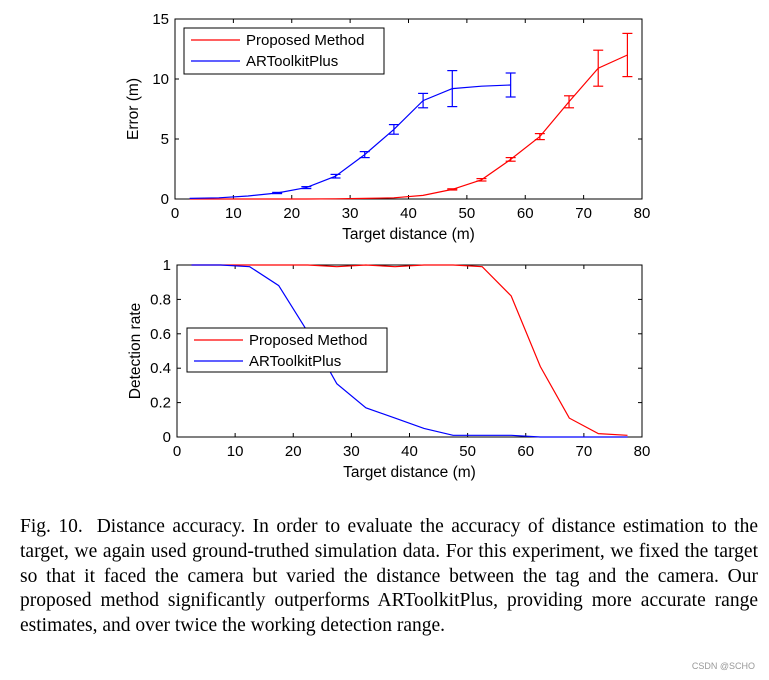 This screenshot has width=769, height=680. I want to click on y-axis-label: Detection rate, so click(135, 351).